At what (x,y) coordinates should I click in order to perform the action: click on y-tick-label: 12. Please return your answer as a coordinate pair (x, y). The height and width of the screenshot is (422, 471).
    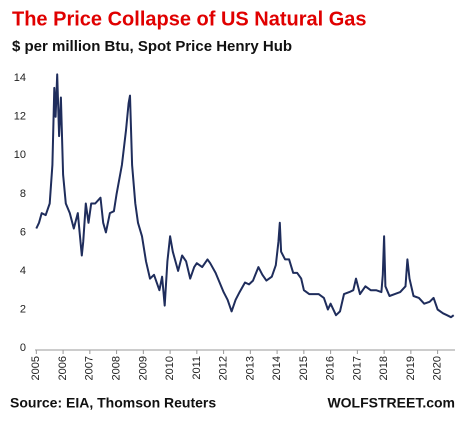
    Looking at the image, I should click on (20, 117).